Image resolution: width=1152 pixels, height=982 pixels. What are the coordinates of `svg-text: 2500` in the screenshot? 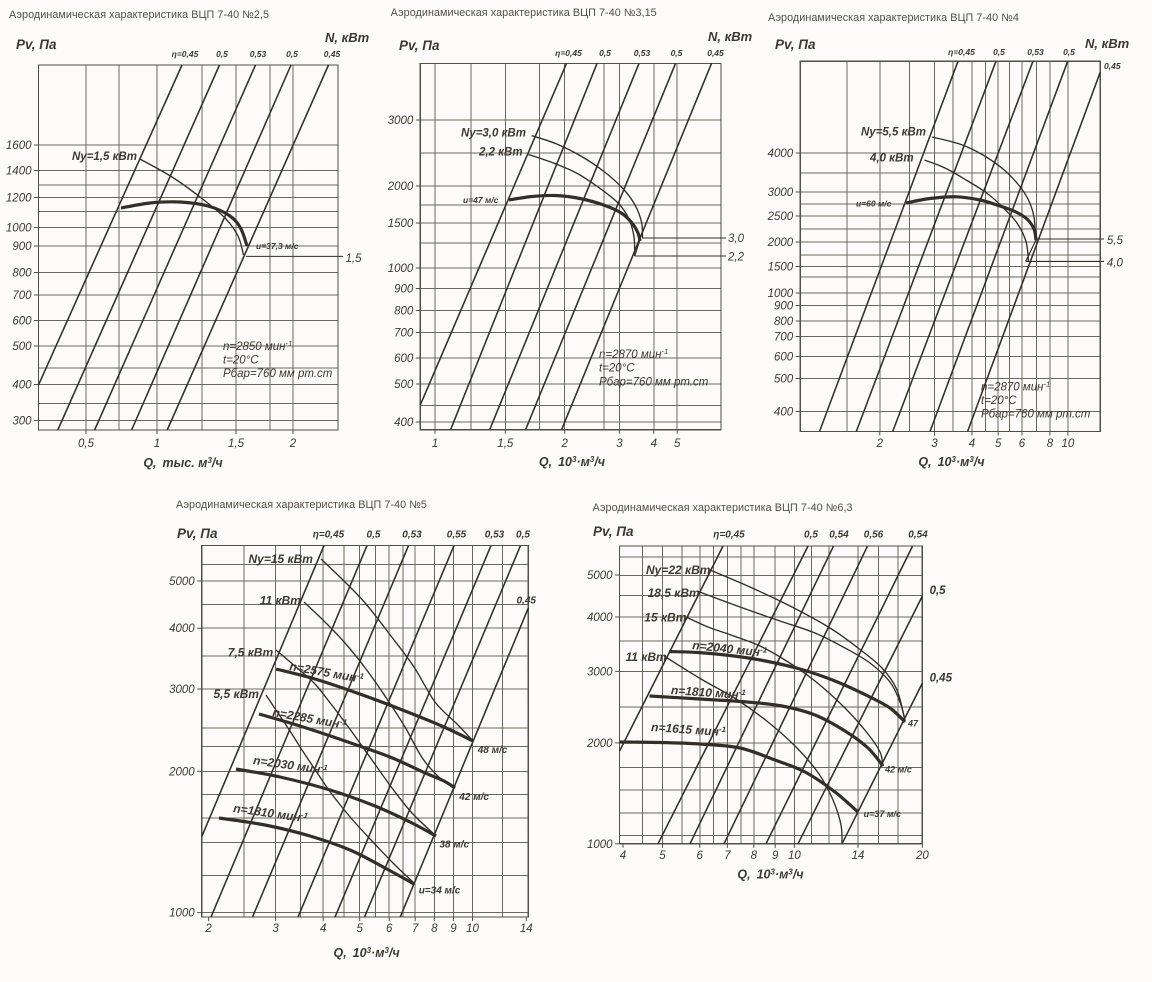 It's located at (780, 217).